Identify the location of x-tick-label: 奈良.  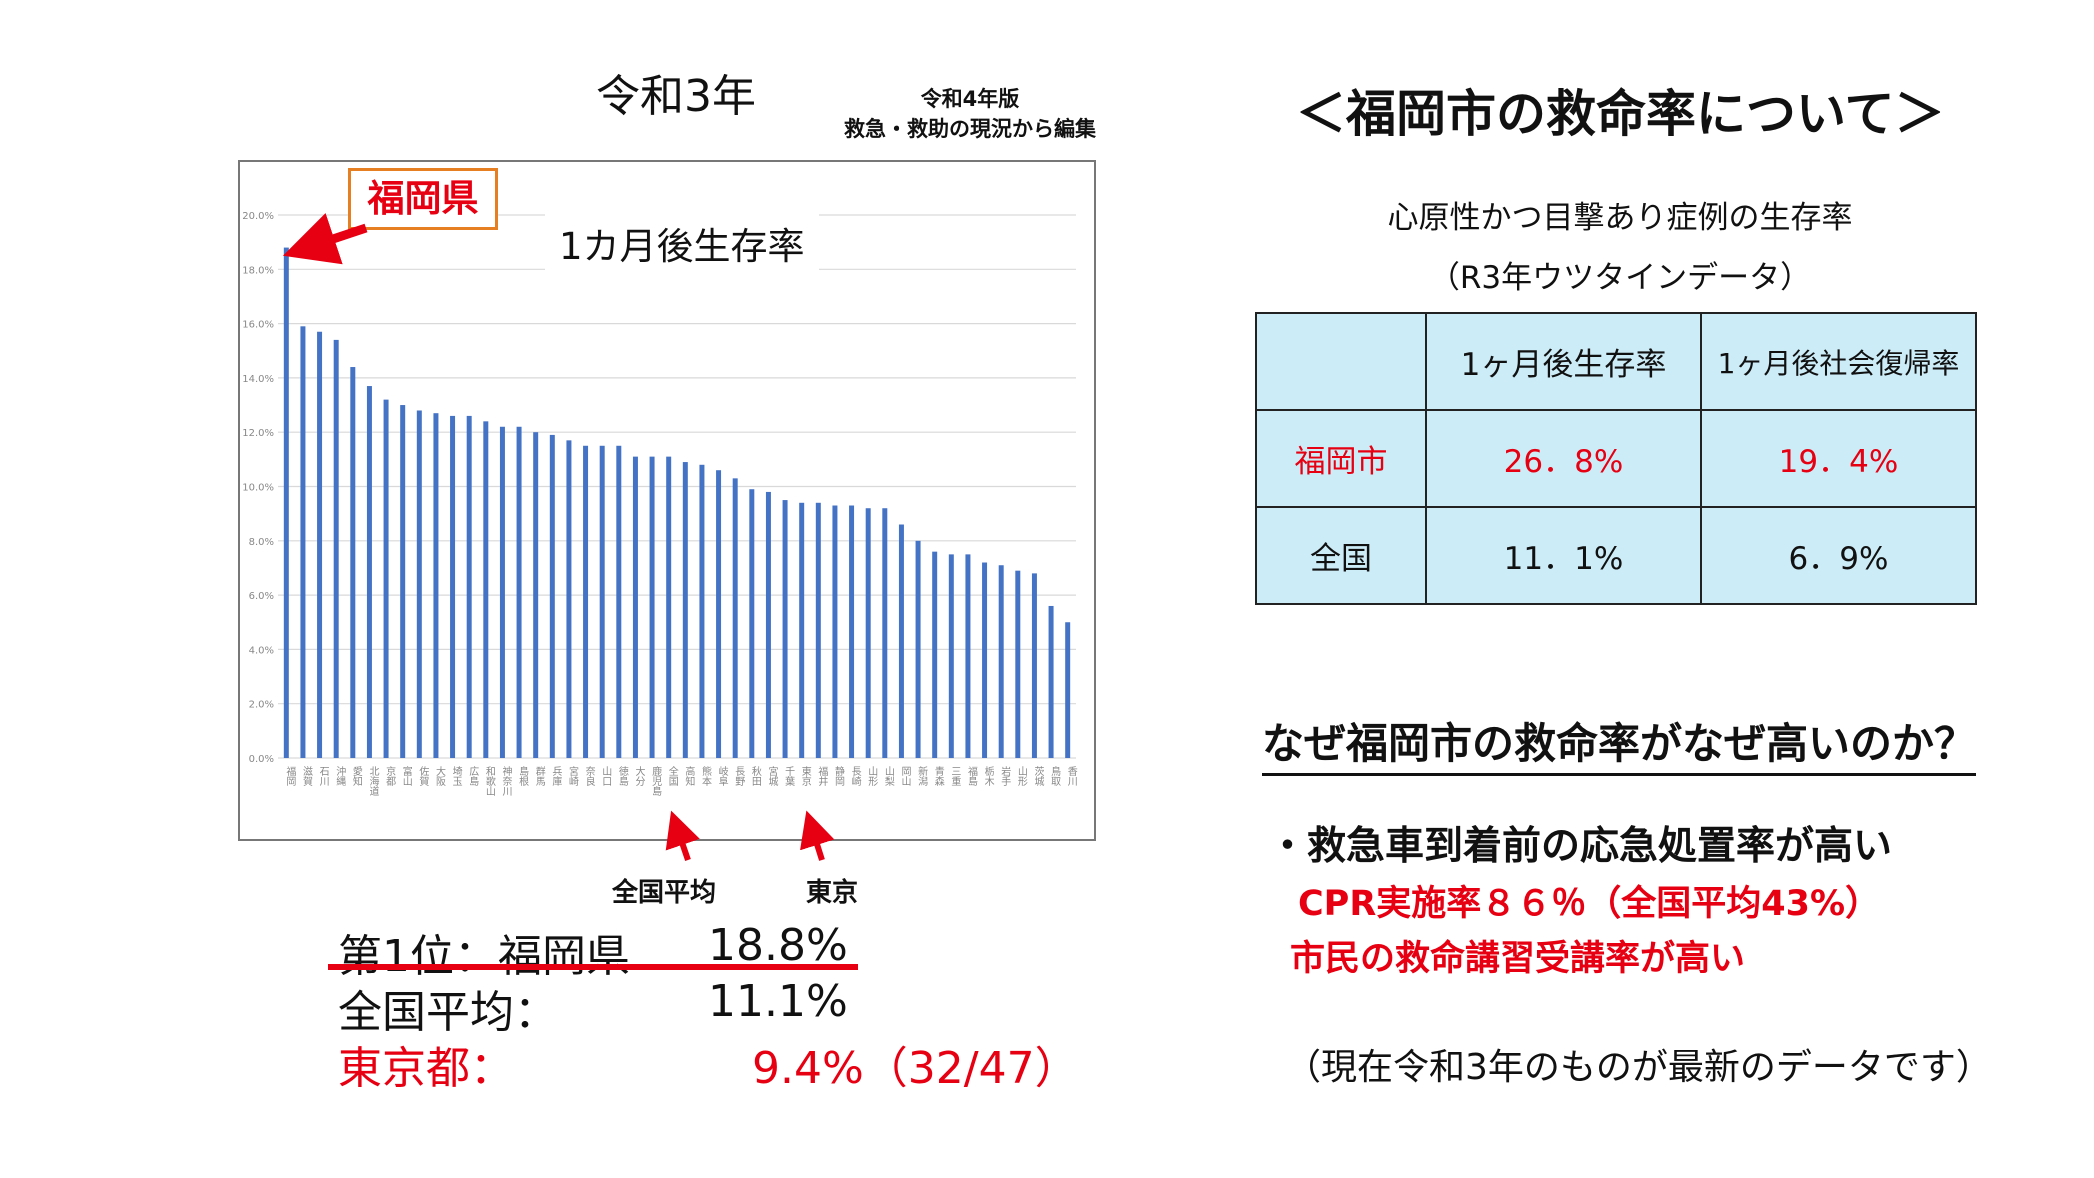
(589, 776).